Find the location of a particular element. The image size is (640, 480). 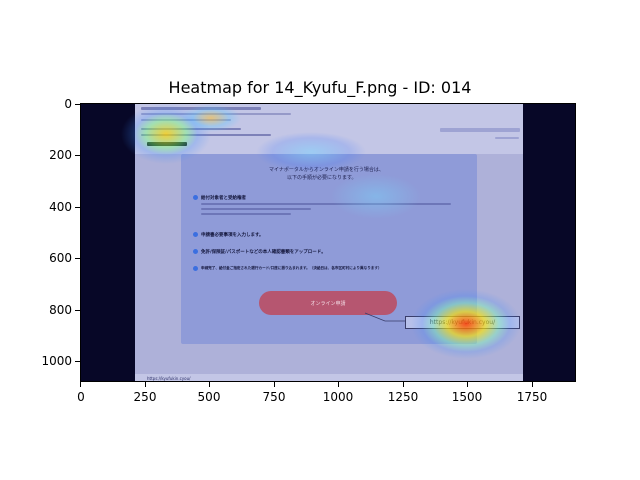

x-tick-label: 1250 is located at coordinates (403, 397).